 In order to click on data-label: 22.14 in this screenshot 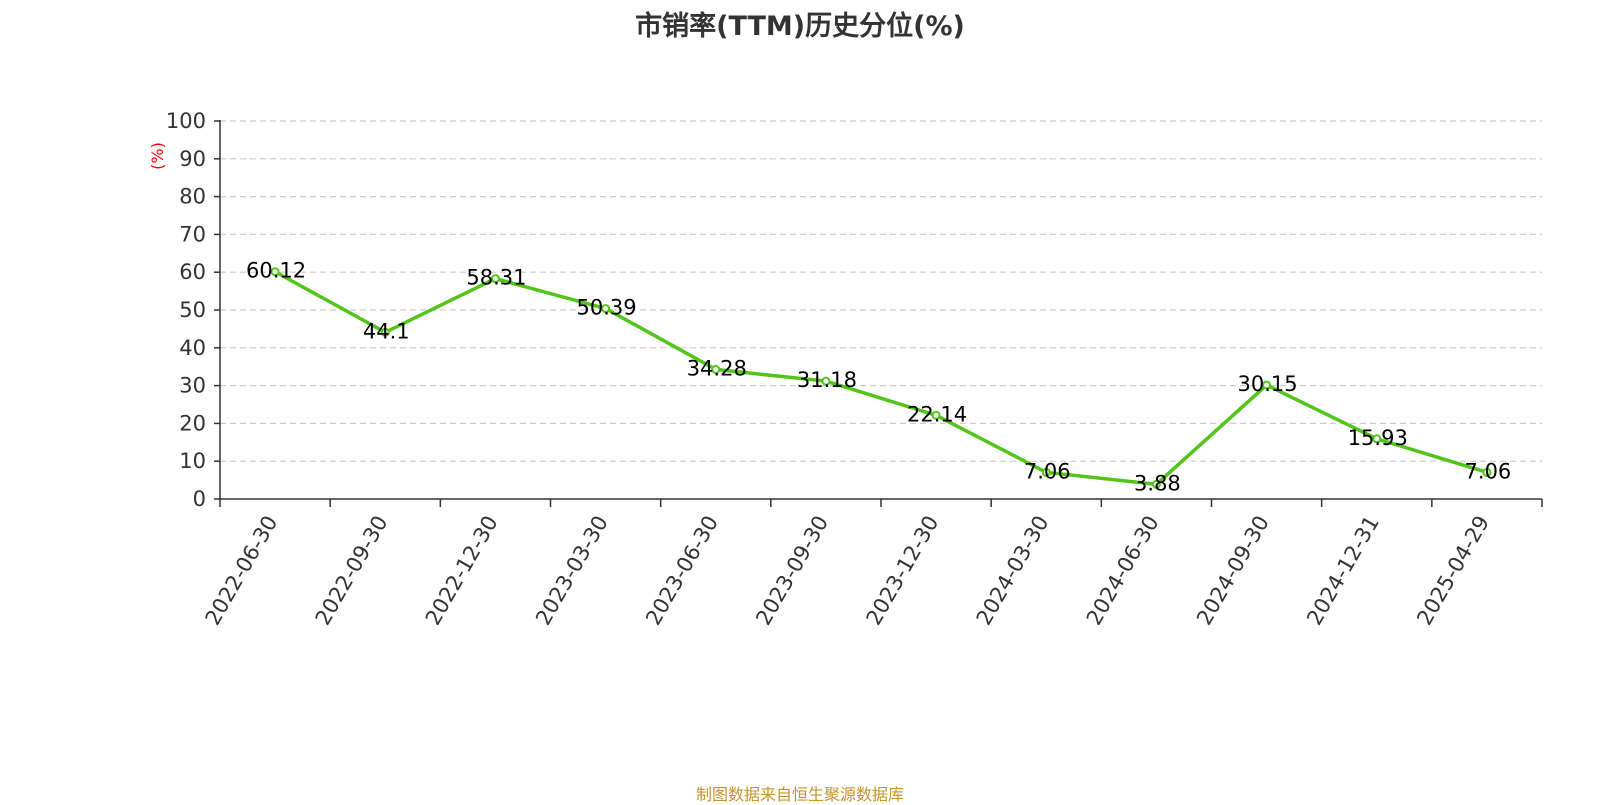, I will do `click(937, 414)`.